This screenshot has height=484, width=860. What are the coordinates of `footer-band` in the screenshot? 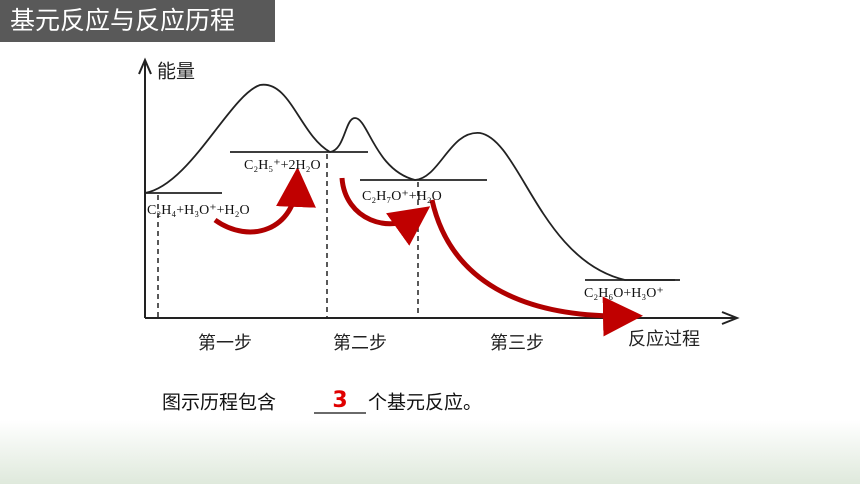 It's located at (430, 452).